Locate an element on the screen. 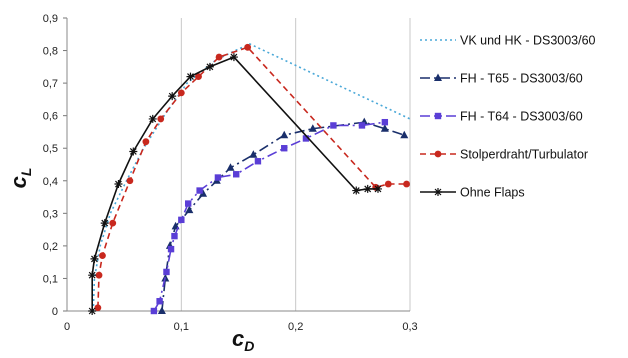 This screenshot has height=358, width=628. y-tick-label: 0,4 is located at coordinates (50, 182).